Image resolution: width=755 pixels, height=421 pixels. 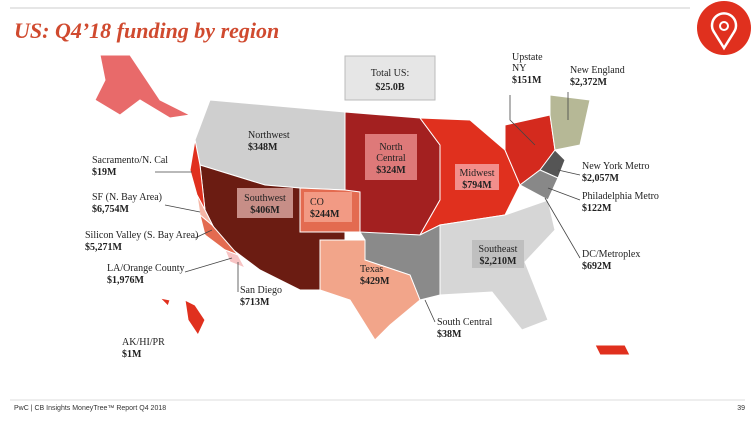 What do you see at coordinates (265, 210) in the screenshot?
I see `region-amount: $406M` at bounding box center [265, 210].